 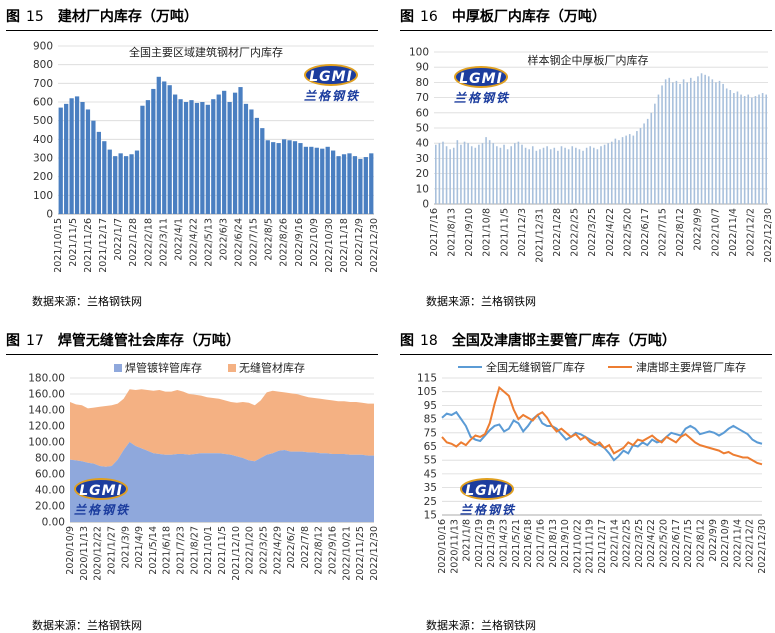 I want to click on area-series-welded-pipe, so click(x=222, y=482).